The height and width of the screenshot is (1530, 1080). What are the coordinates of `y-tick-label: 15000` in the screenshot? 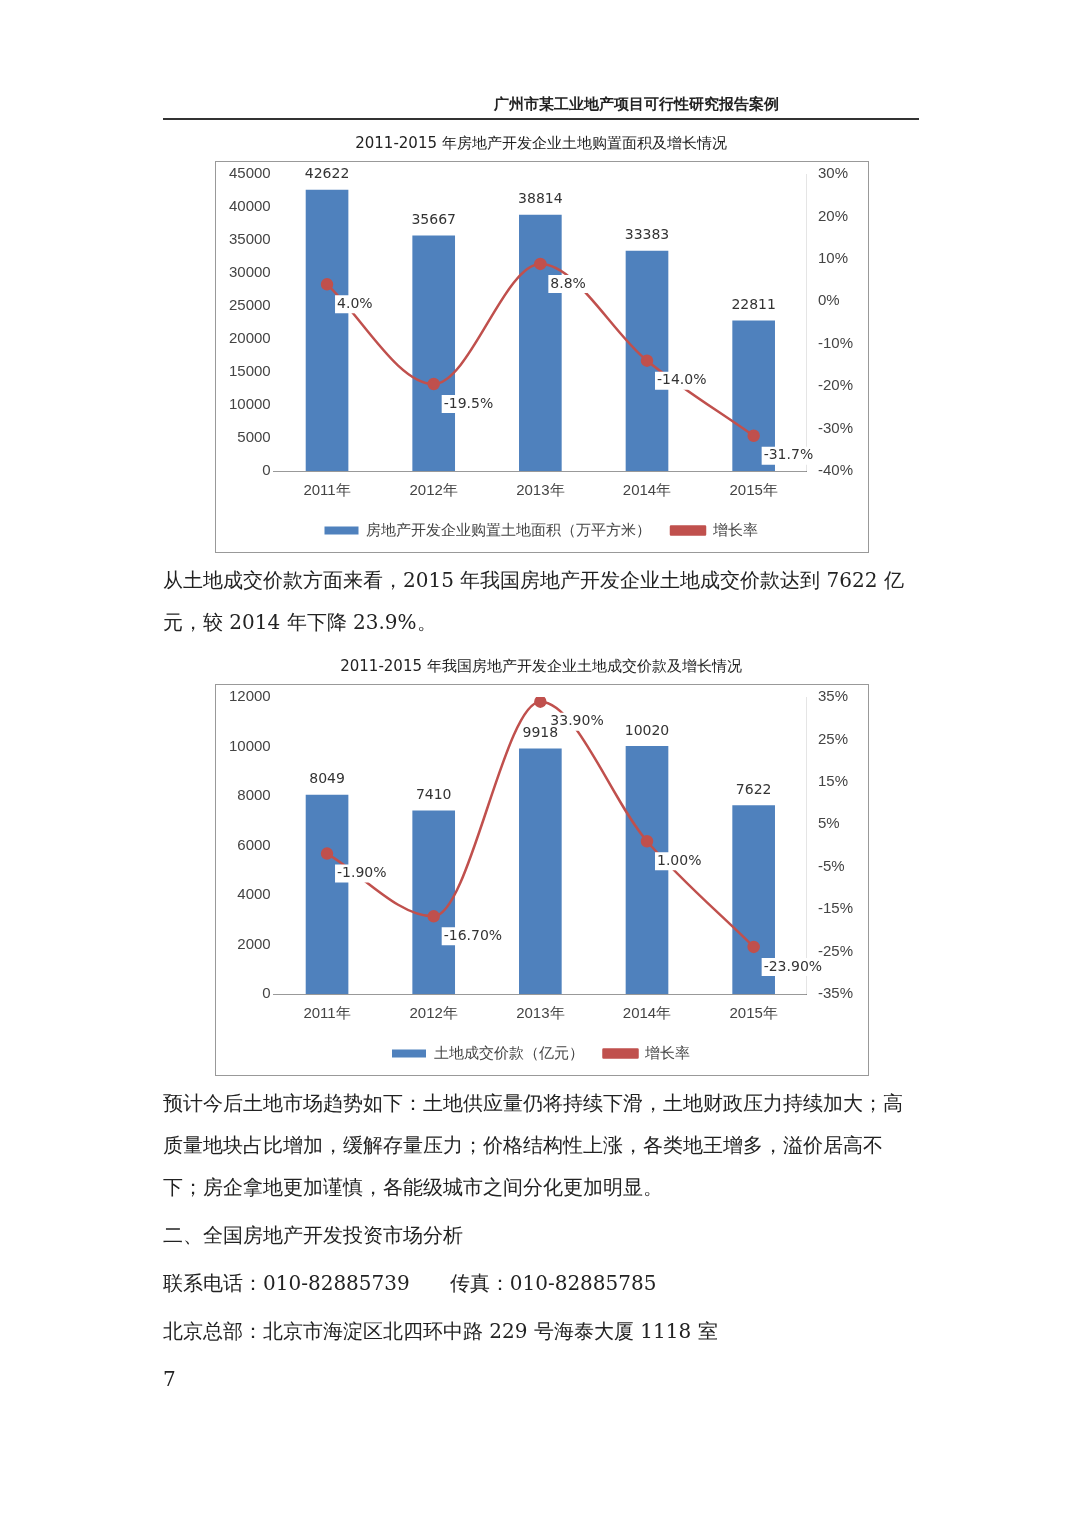 It's located at (249, 371).